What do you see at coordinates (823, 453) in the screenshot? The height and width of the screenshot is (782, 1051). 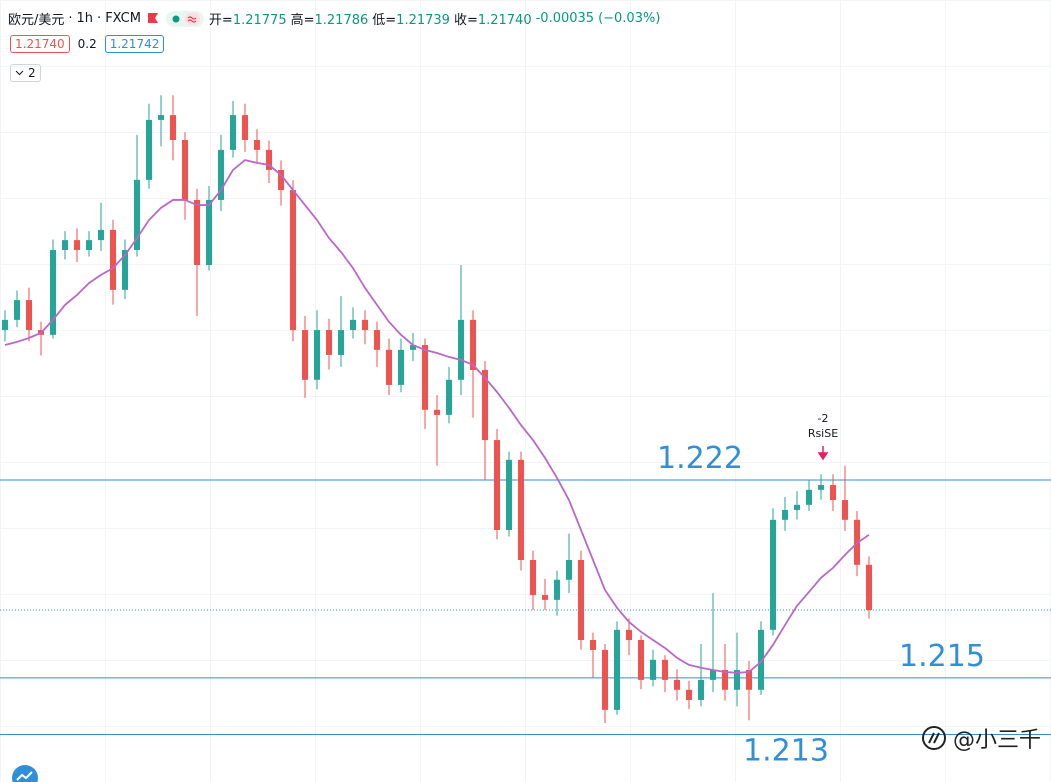 I see `signal-arrow` at bounding box center [823, 453].